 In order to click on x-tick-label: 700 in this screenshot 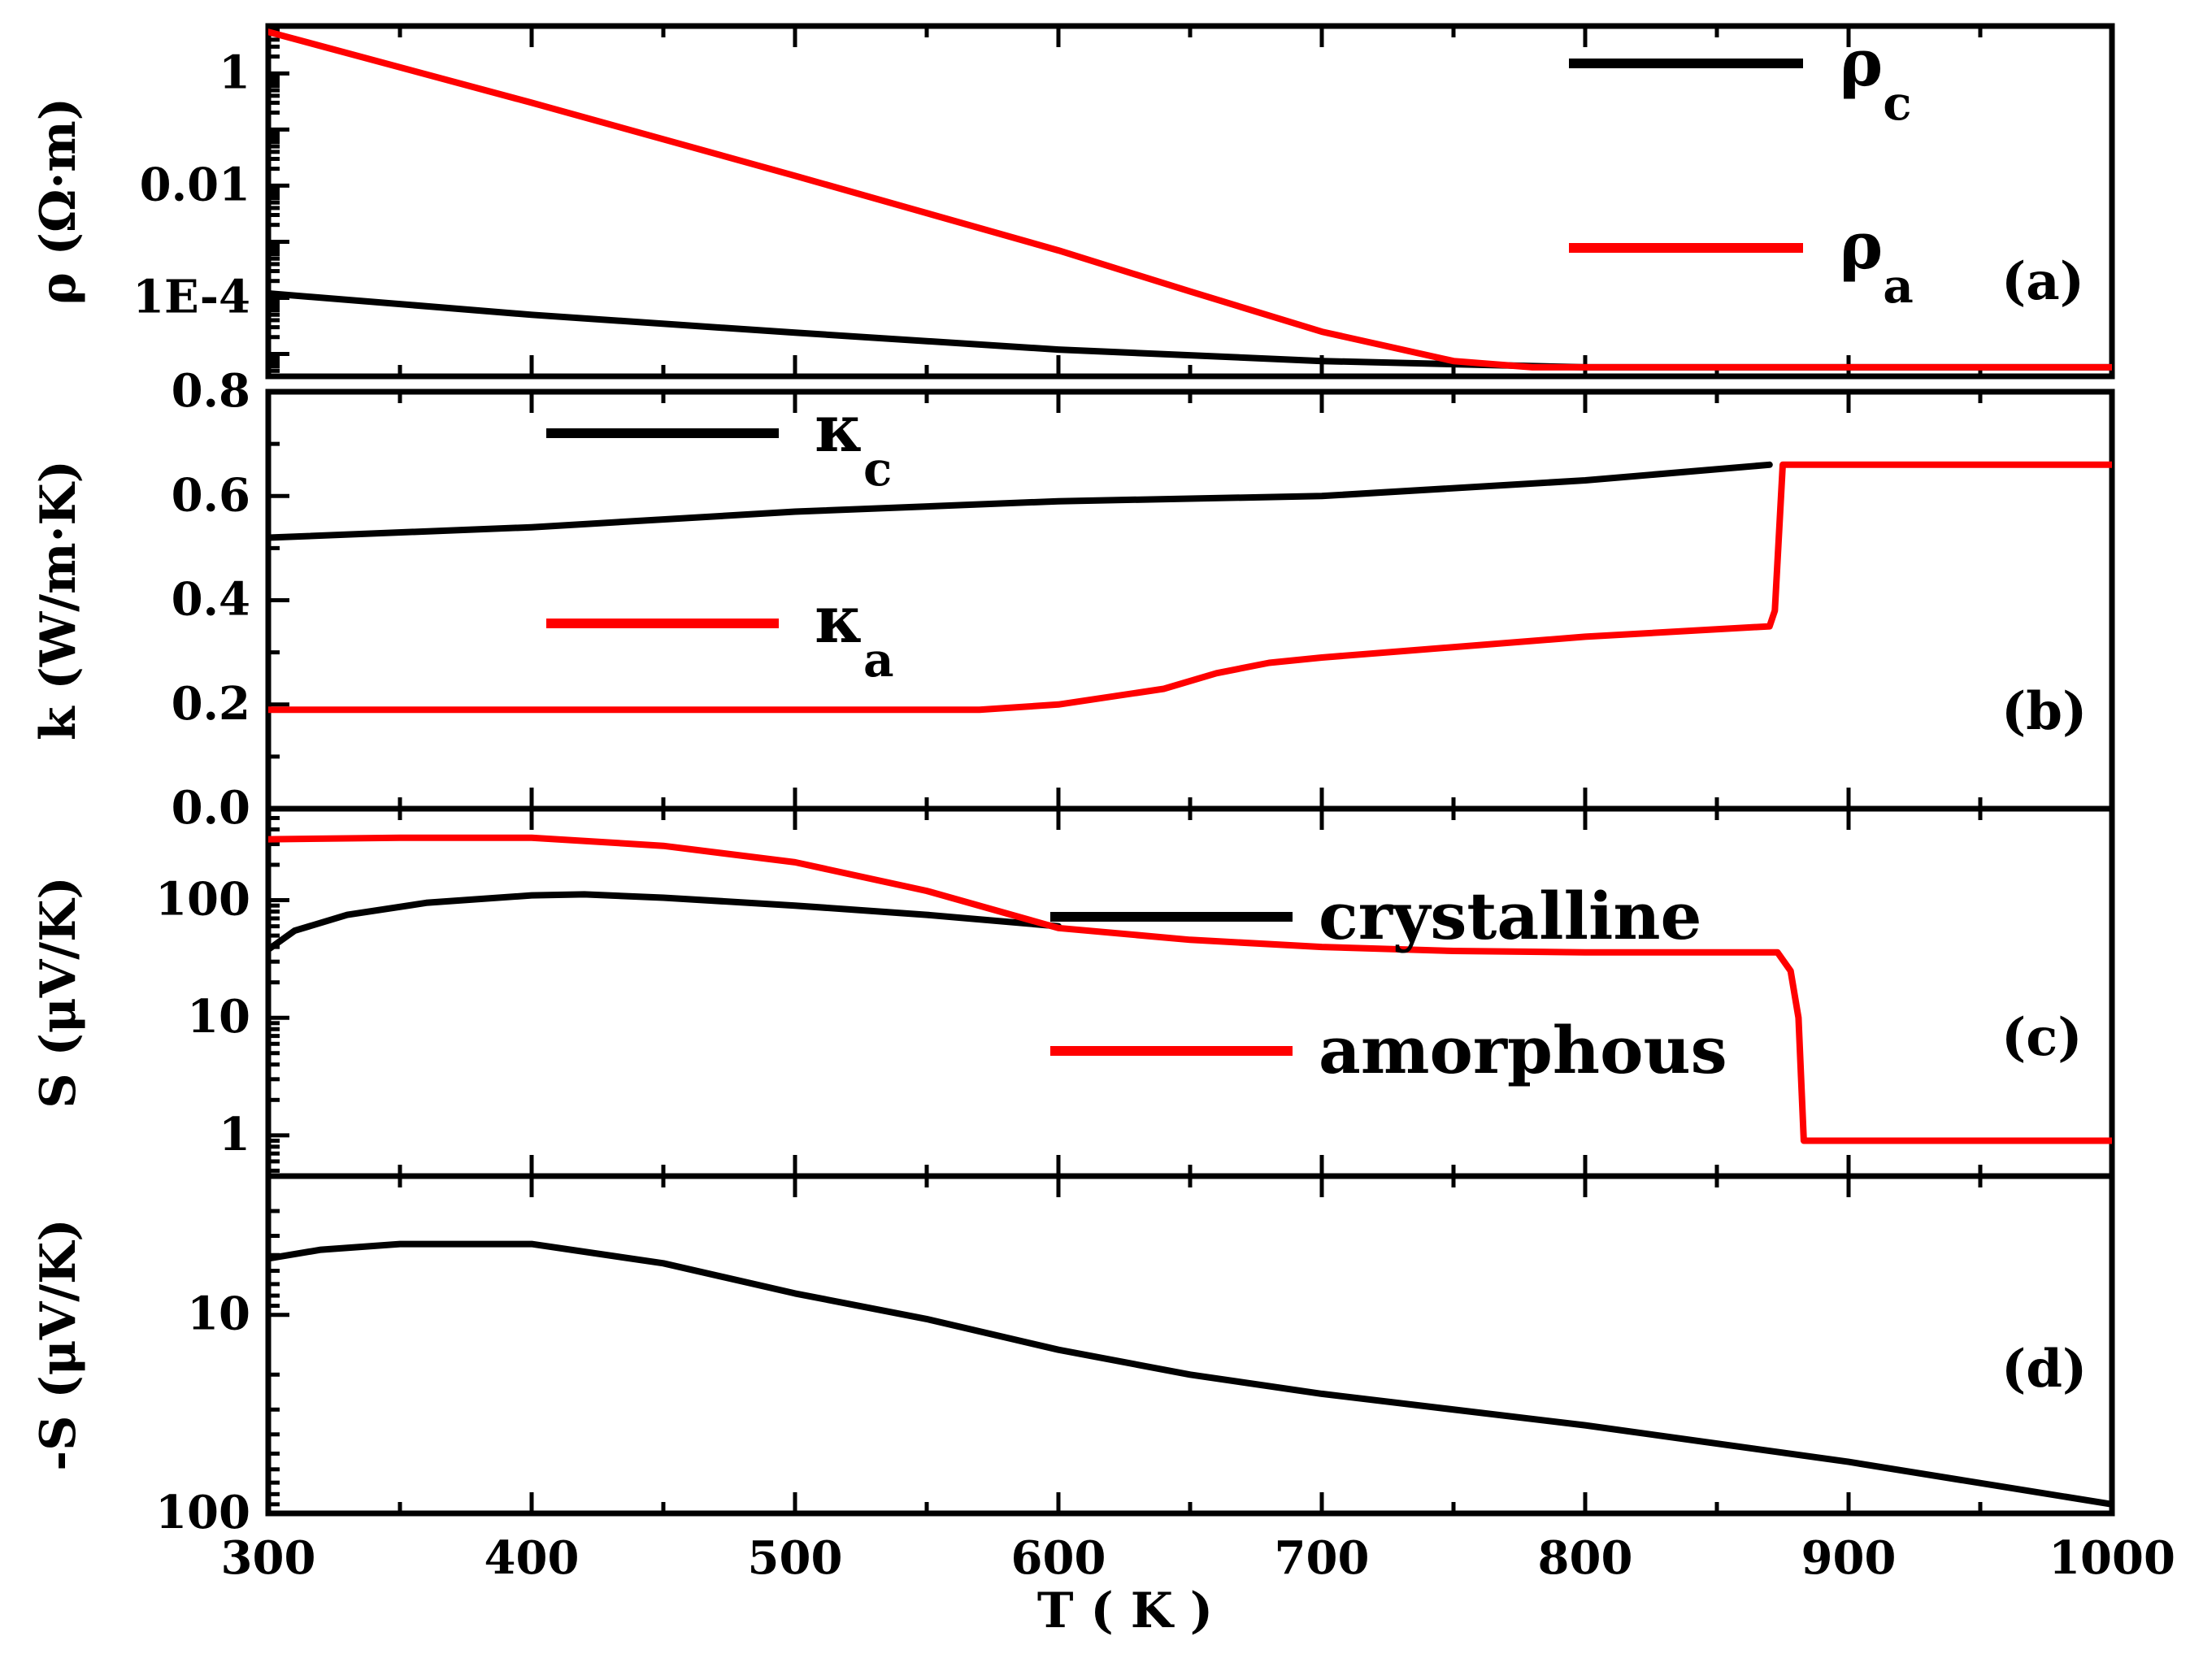, I will do `click(1322, 1558)`.